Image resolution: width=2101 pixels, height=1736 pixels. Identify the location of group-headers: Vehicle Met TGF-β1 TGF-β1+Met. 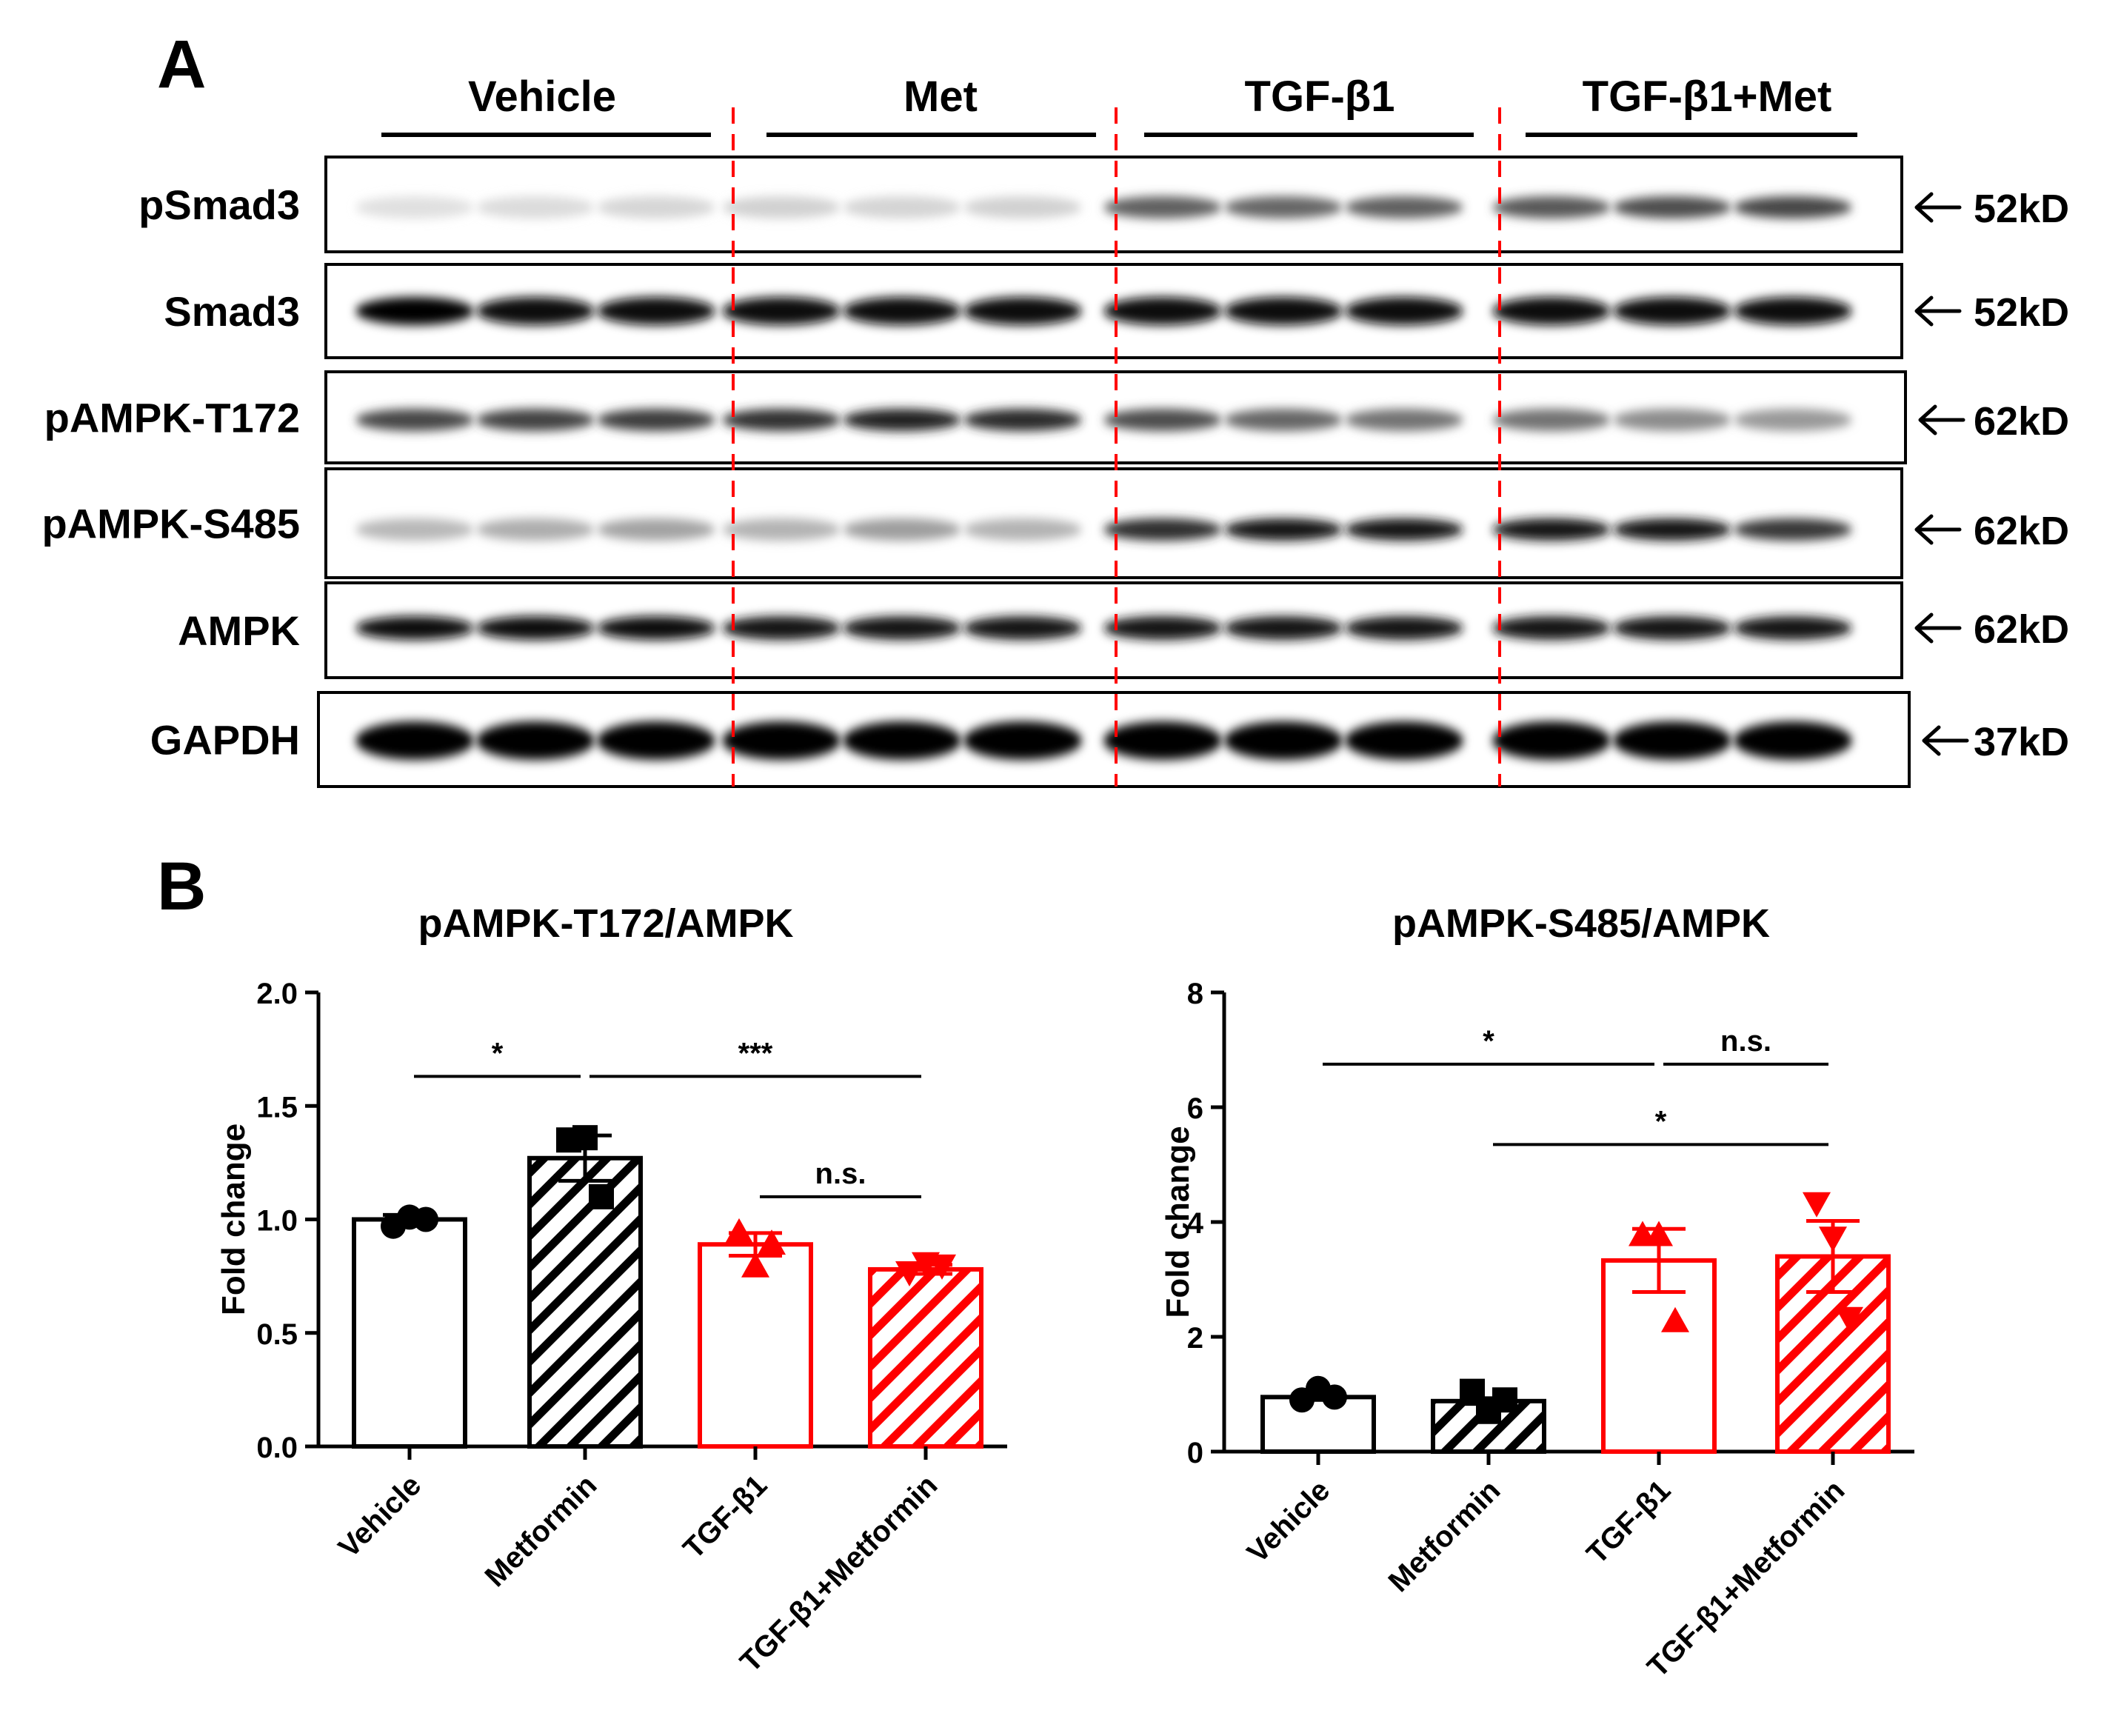
(1119, 105).